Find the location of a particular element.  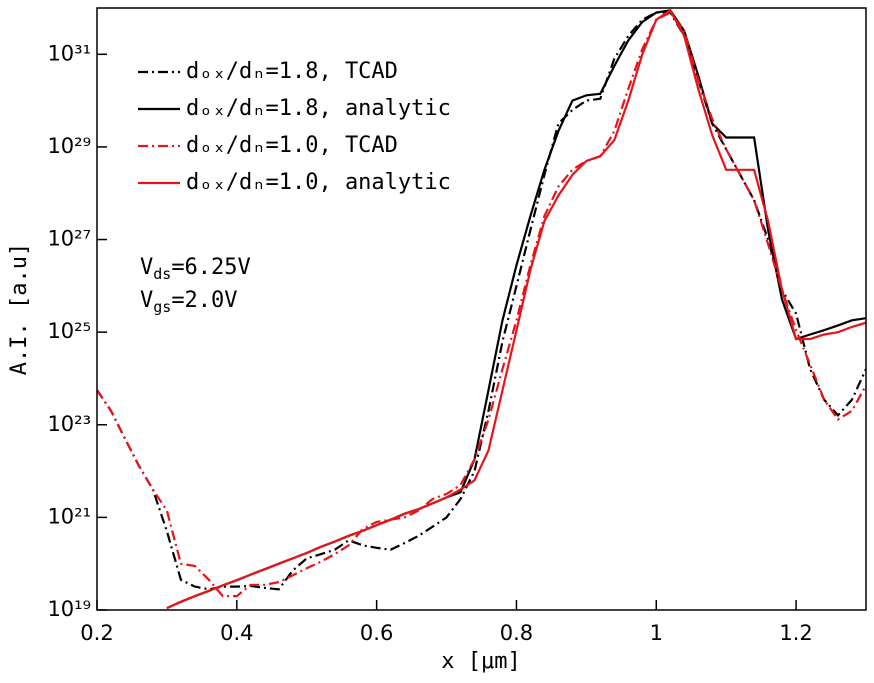

annotation: Vgs=2.0V is located at coordinates (189, 302).